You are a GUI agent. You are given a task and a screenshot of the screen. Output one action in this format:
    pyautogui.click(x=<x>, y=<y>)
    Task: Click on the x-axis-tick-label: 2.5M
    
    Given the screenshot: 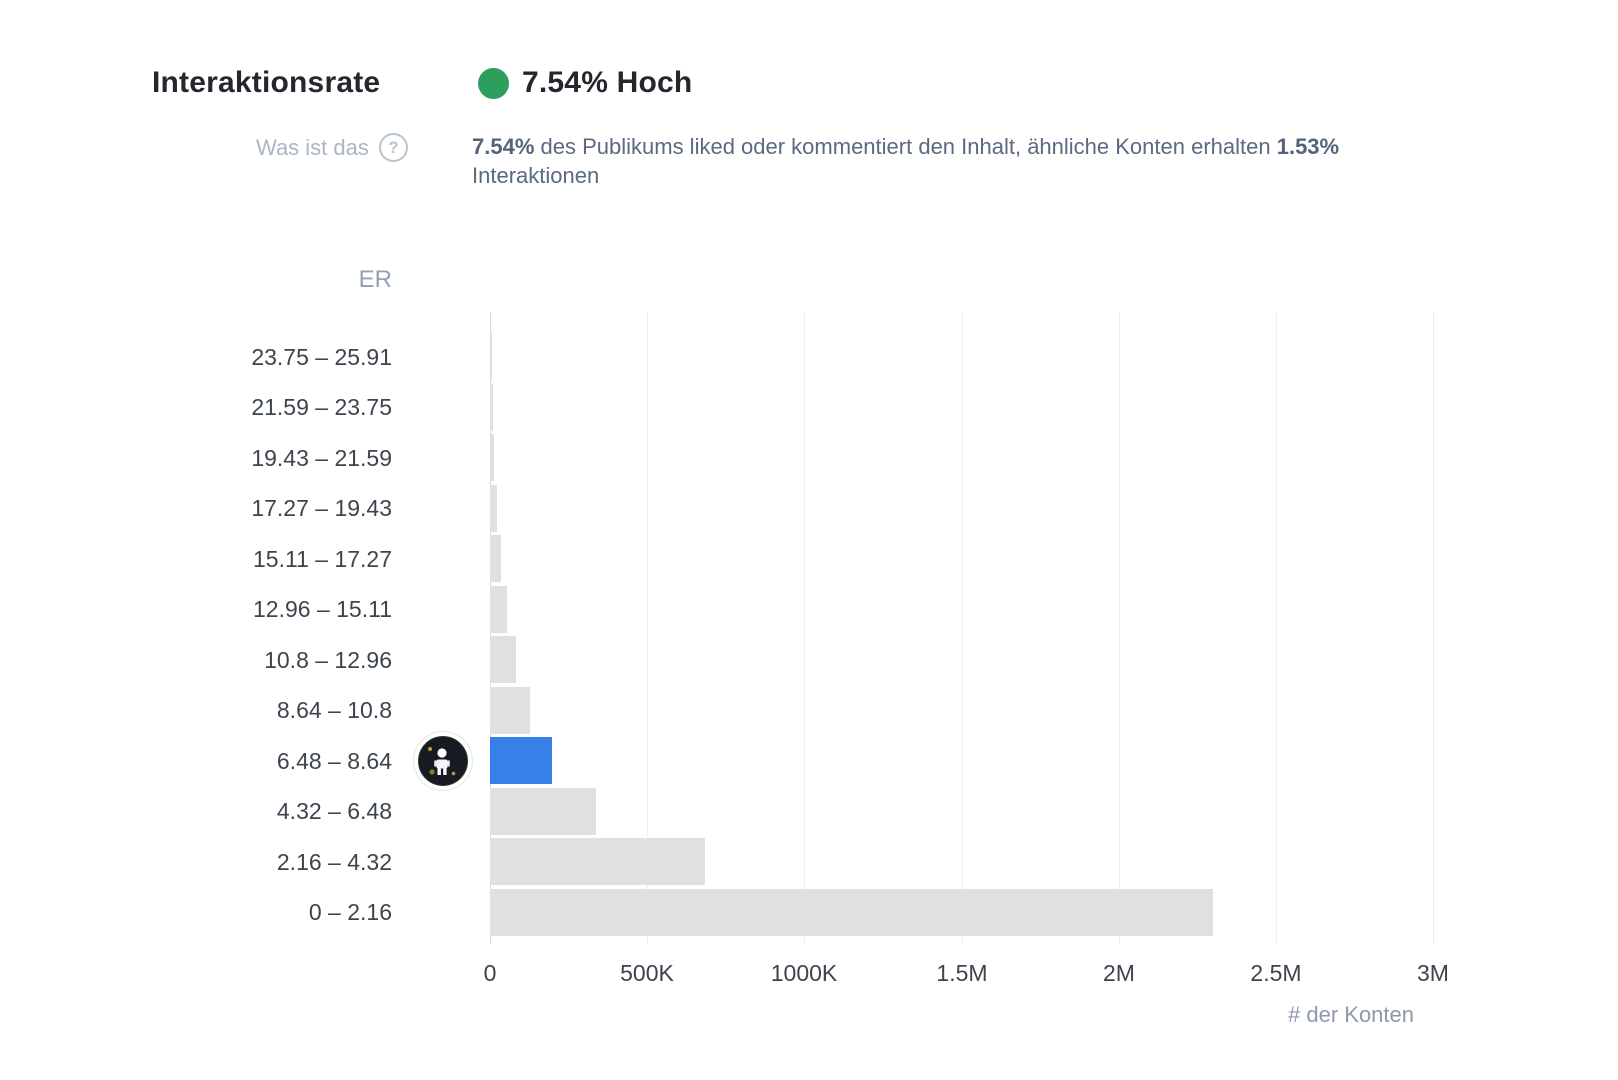 What is the action you would take?
    pyautogui.click(x=1276, y=973)
    